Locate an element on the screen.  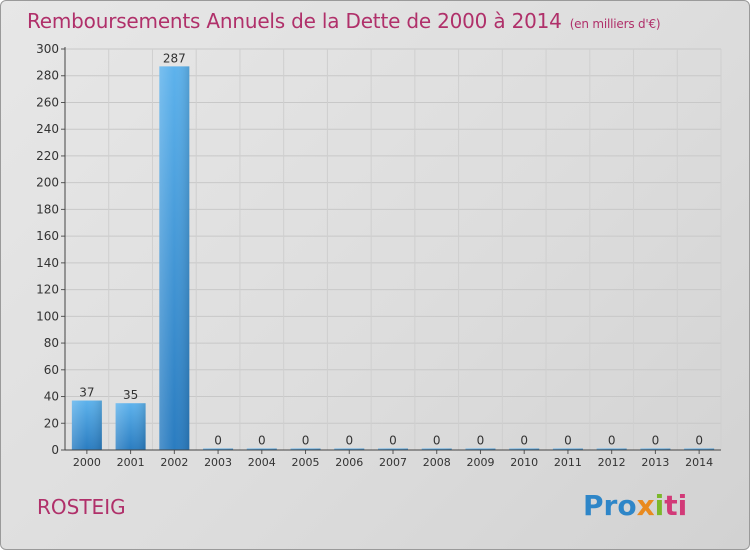
data-label-2008: 0 is located at coordinates (437, 441).